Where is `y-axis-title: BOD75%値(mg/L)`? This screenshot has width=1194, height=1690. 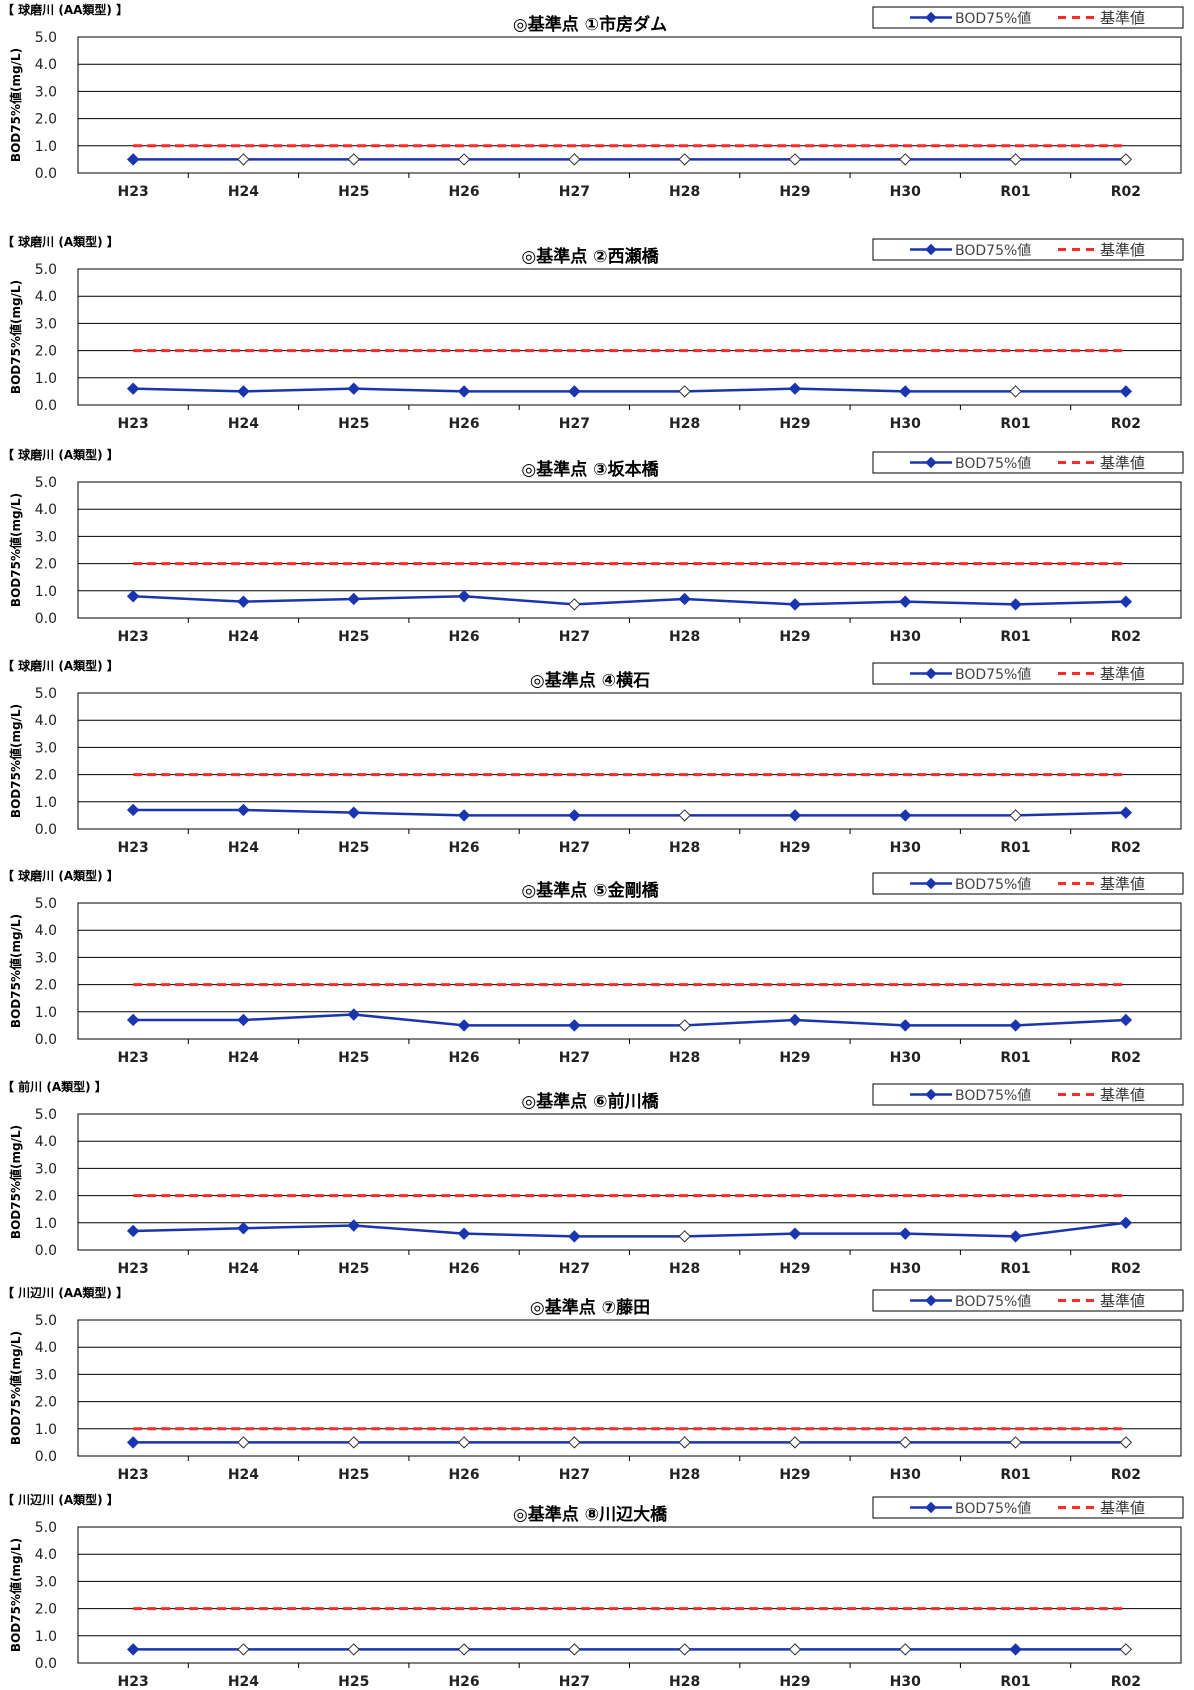
y-axis-title: BOD75%値(mg/L) is located at coordinates (15, 105).